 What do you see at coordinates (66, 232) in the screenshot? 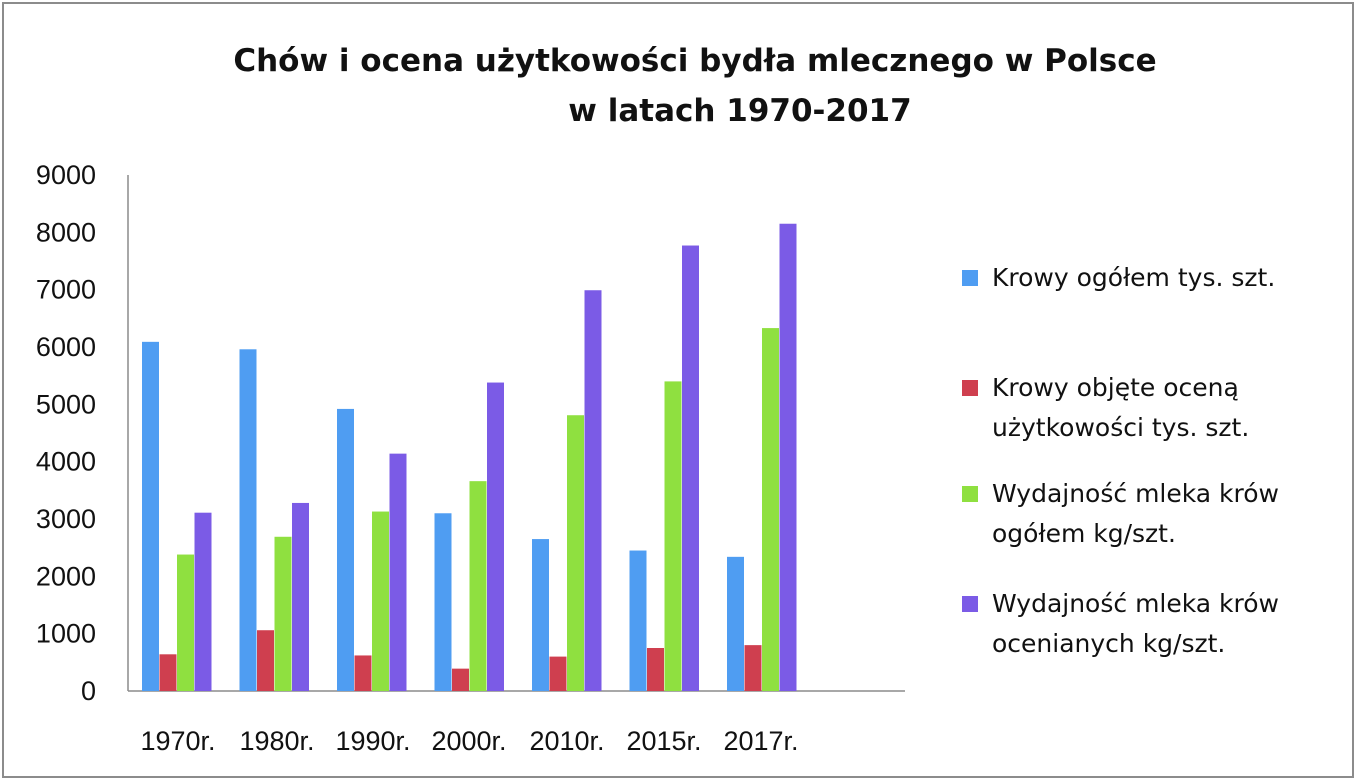
I see `y-tick-label: 8000` at bounding box center [66, 232].